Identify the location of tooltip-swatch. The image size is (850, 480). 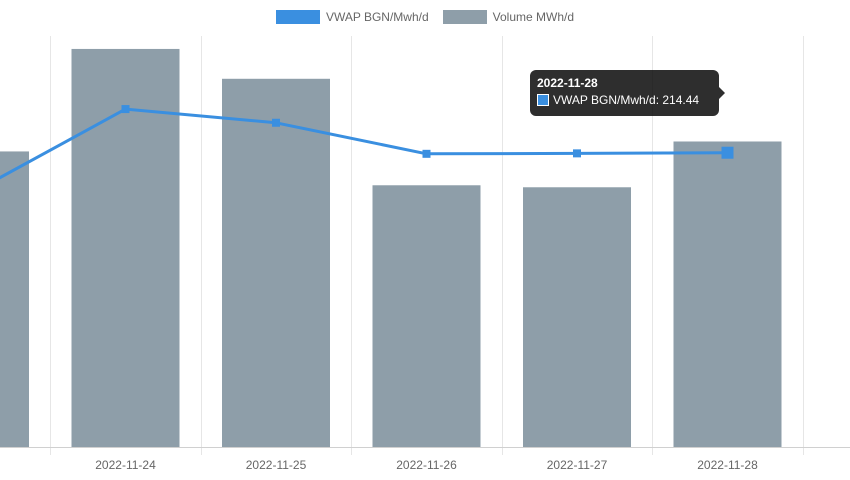
(543, 100).